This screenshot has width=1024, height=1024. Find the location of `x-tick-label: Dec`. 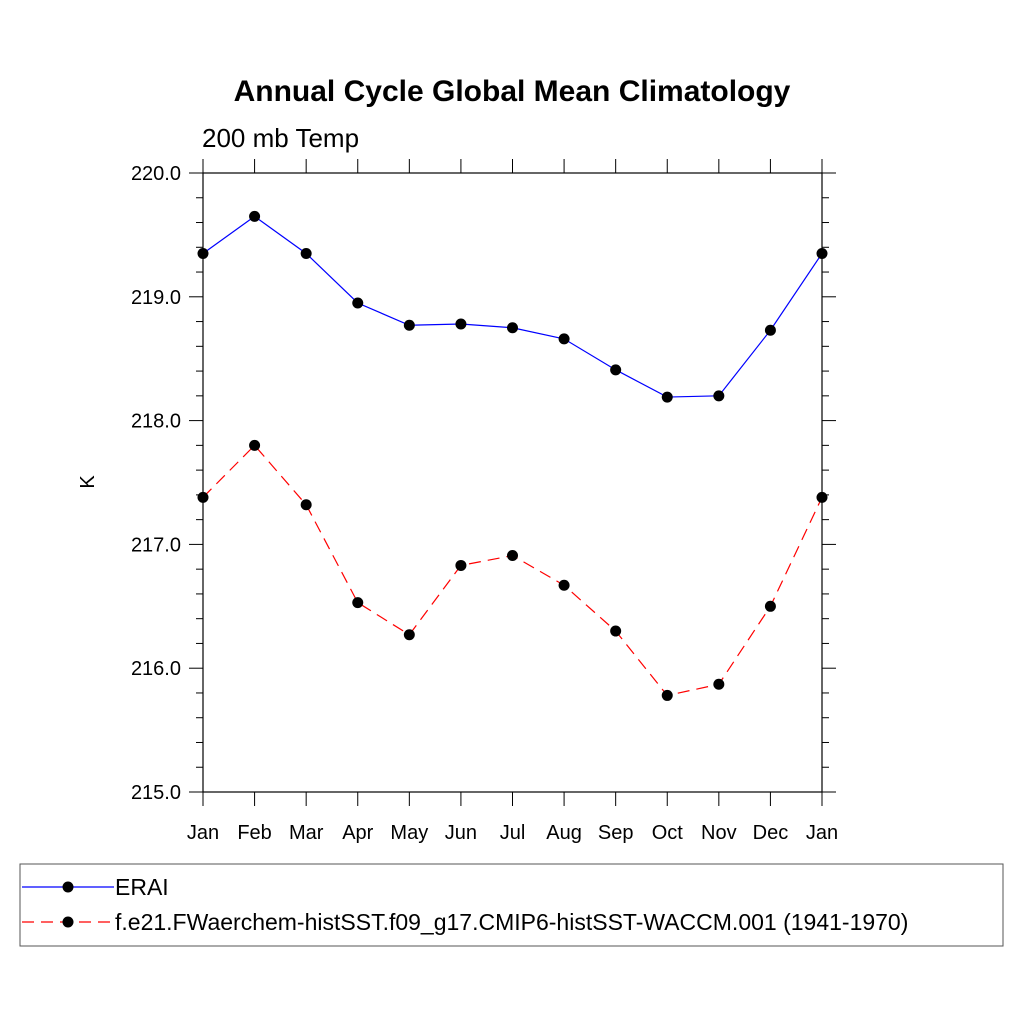

x-tick-label: Dec is located at coordinates (771, 833).